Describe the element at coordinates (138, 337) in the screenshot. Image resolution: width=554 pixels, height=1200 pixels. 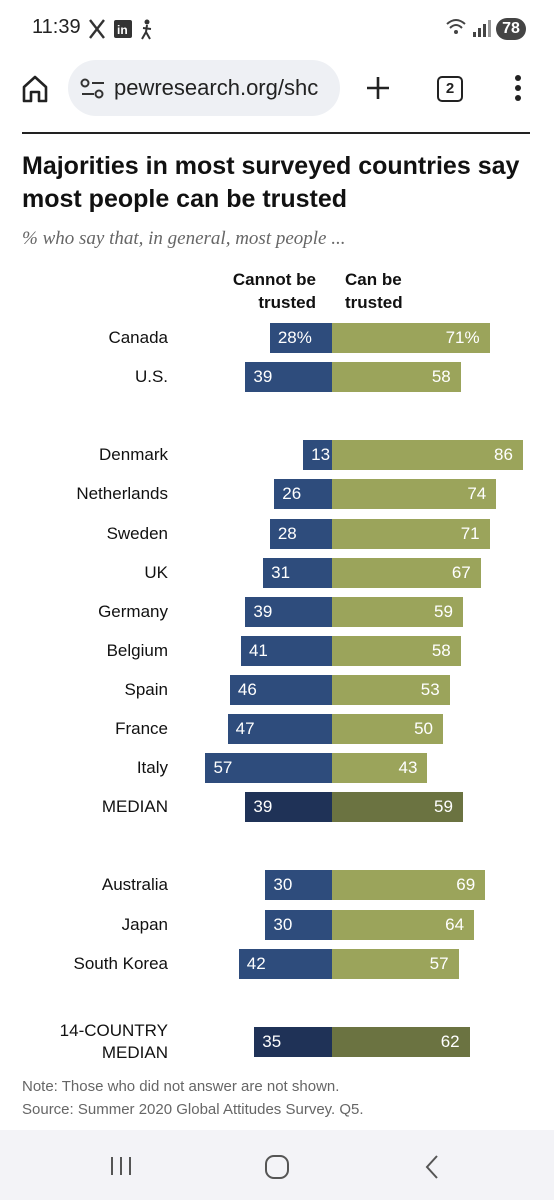
I see `category-label: Canada` at that location.